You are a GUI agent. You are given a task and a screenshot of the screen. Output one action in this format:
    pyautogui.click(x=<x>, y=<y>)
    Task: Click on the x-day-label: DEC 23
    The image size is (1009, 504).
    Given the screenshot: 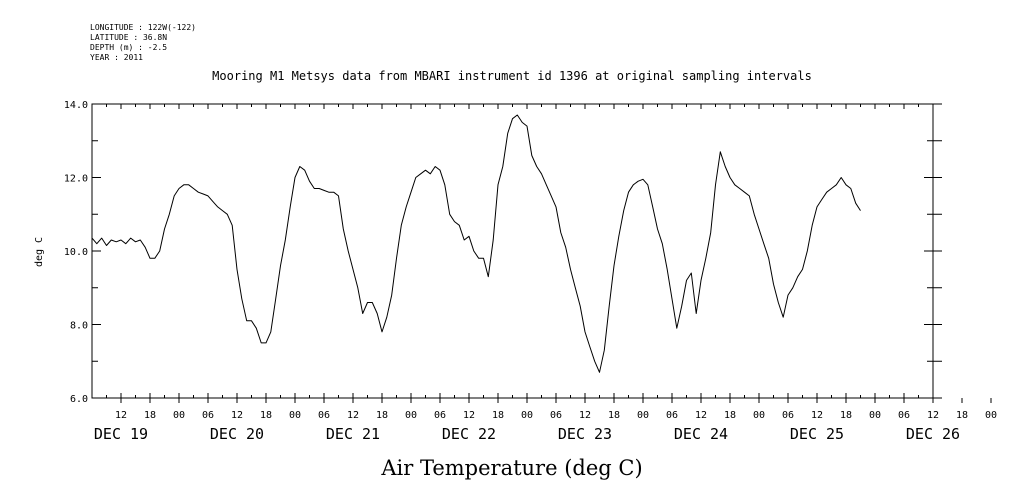 What is the action you would take?
    pyautogui.click(x=585, y=434)
    